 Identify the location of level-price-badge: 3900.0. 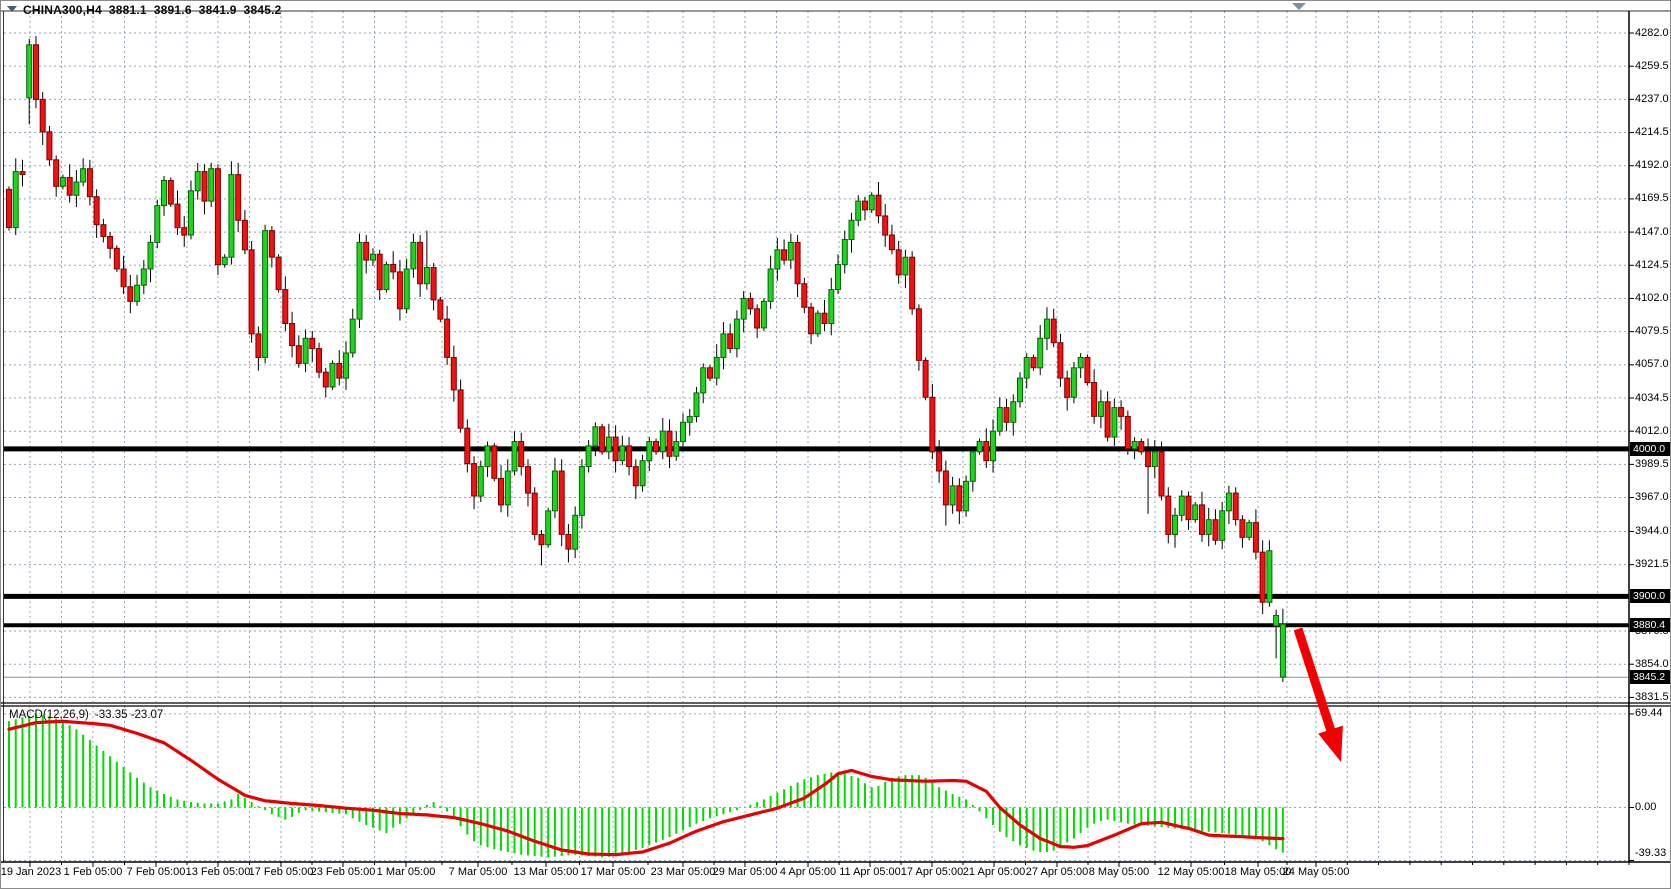
(1650, 596).